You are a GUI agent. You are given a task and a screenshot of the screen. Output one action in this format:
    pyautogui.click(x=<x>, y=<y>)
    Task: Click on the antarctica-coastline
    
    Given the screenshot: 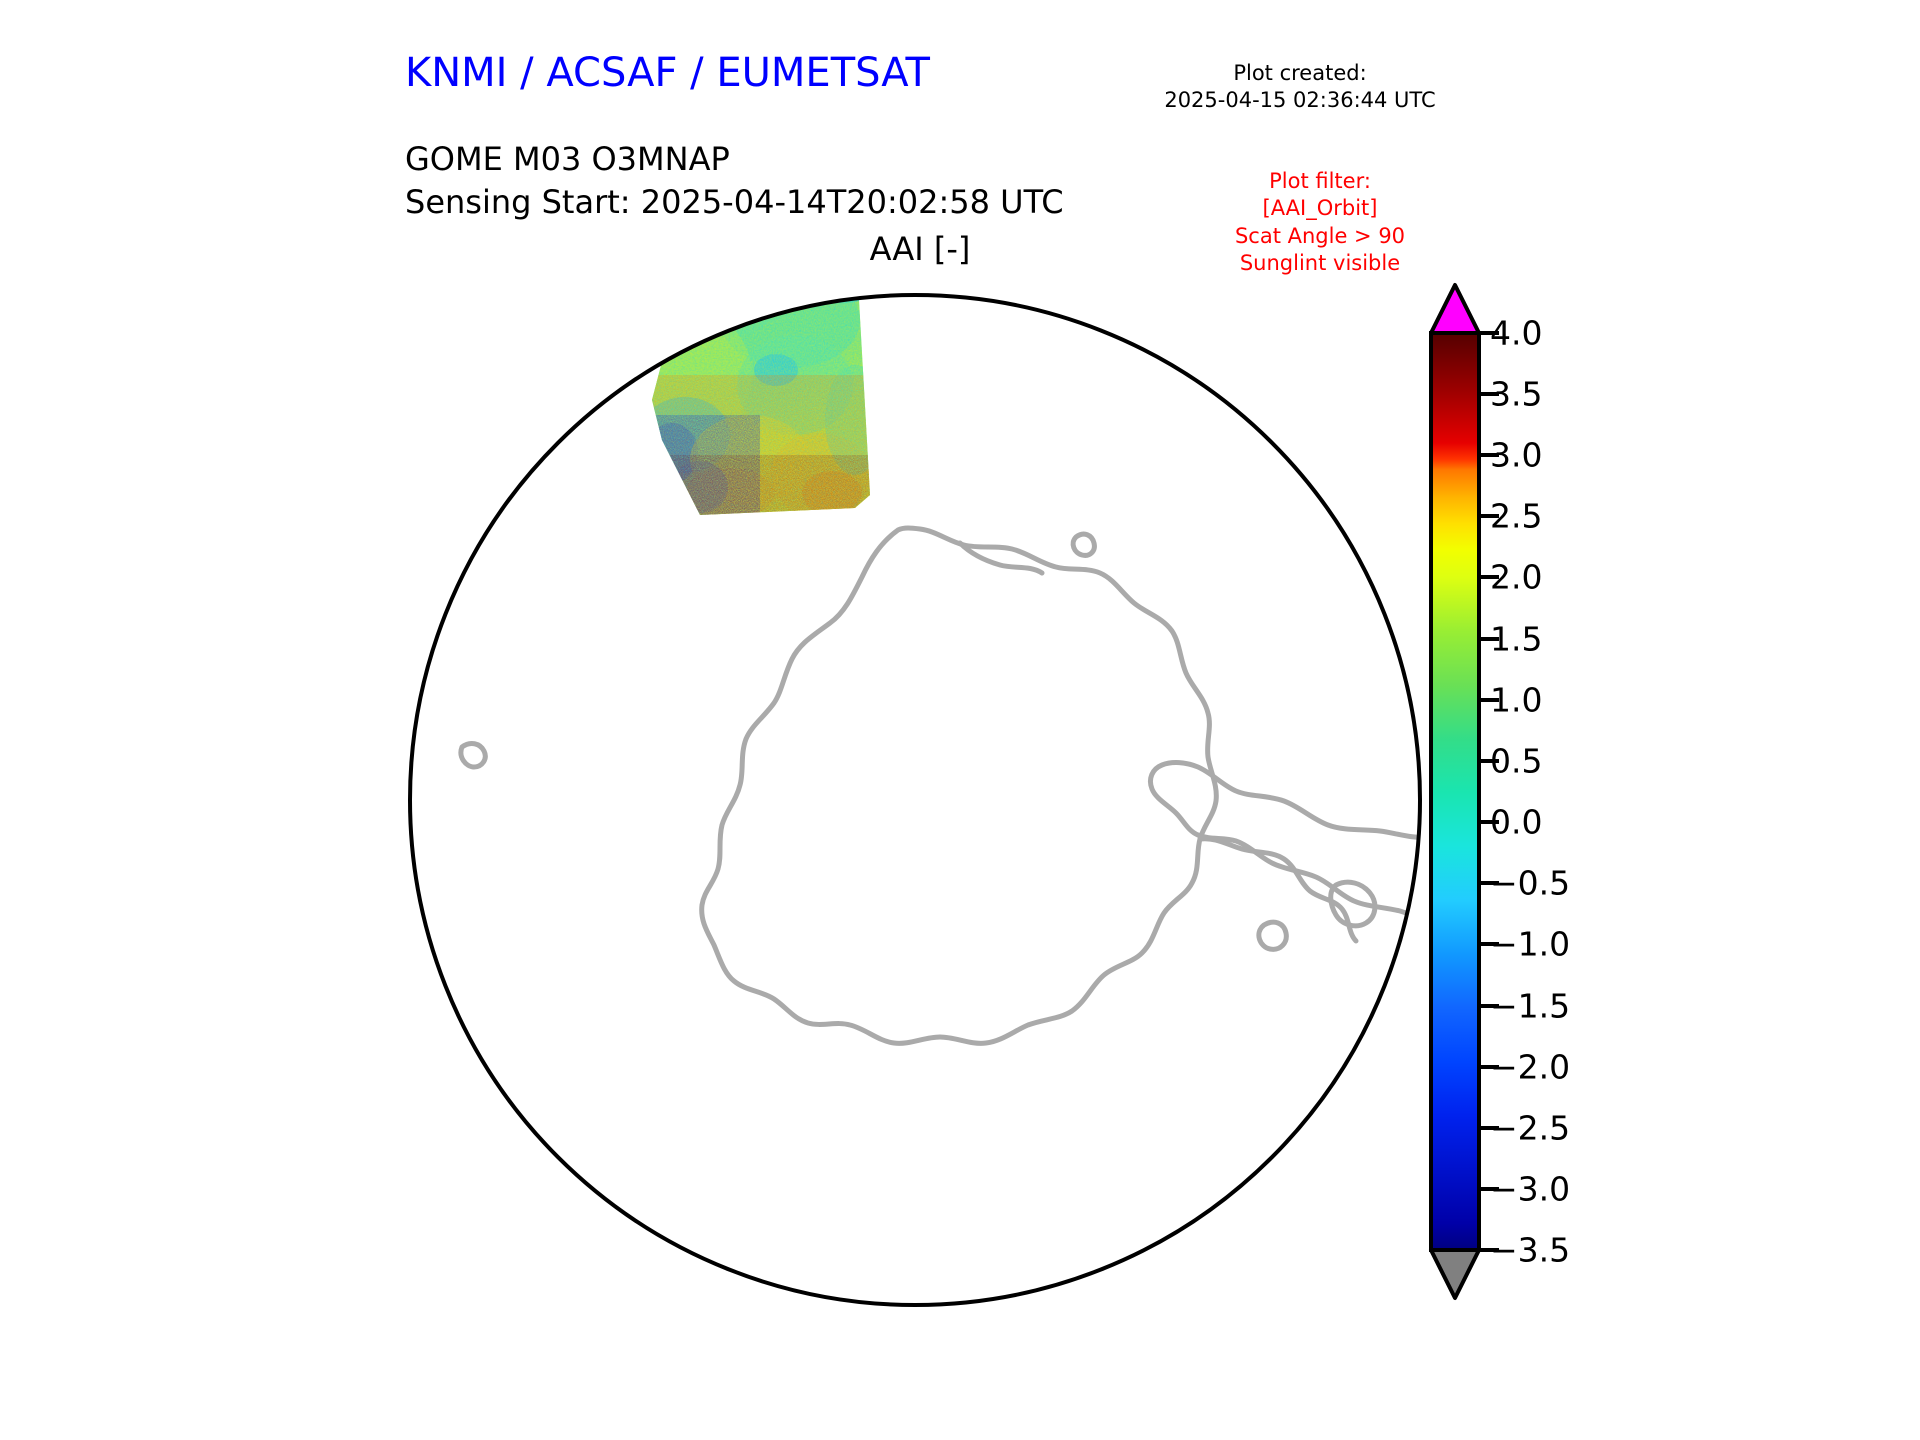 What is the action you would take?
    pyautogui.click(x=959, y=785)
    